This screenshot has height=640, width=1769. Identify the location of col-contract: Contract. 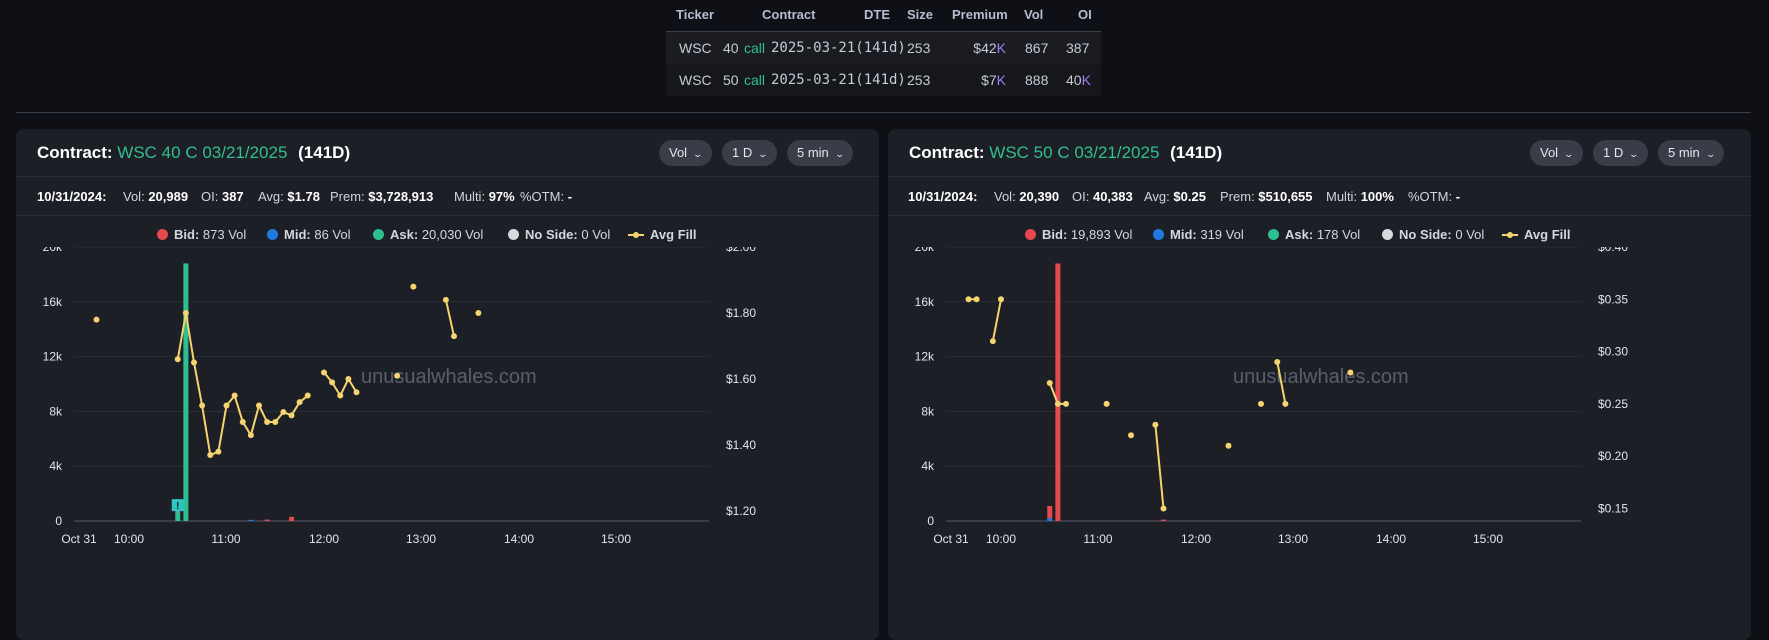
(789, 14).